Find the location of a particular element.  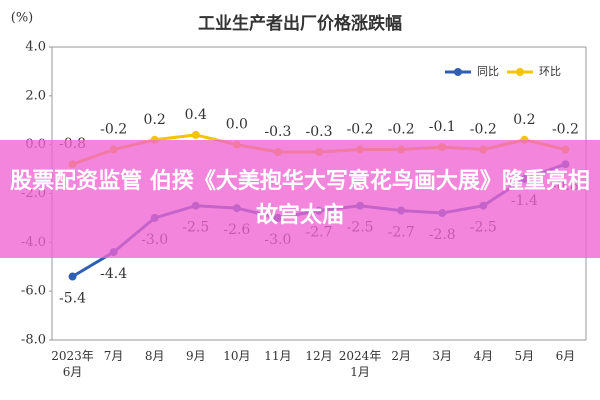

data-label: 0.0 is located at coordinates (237, 125).